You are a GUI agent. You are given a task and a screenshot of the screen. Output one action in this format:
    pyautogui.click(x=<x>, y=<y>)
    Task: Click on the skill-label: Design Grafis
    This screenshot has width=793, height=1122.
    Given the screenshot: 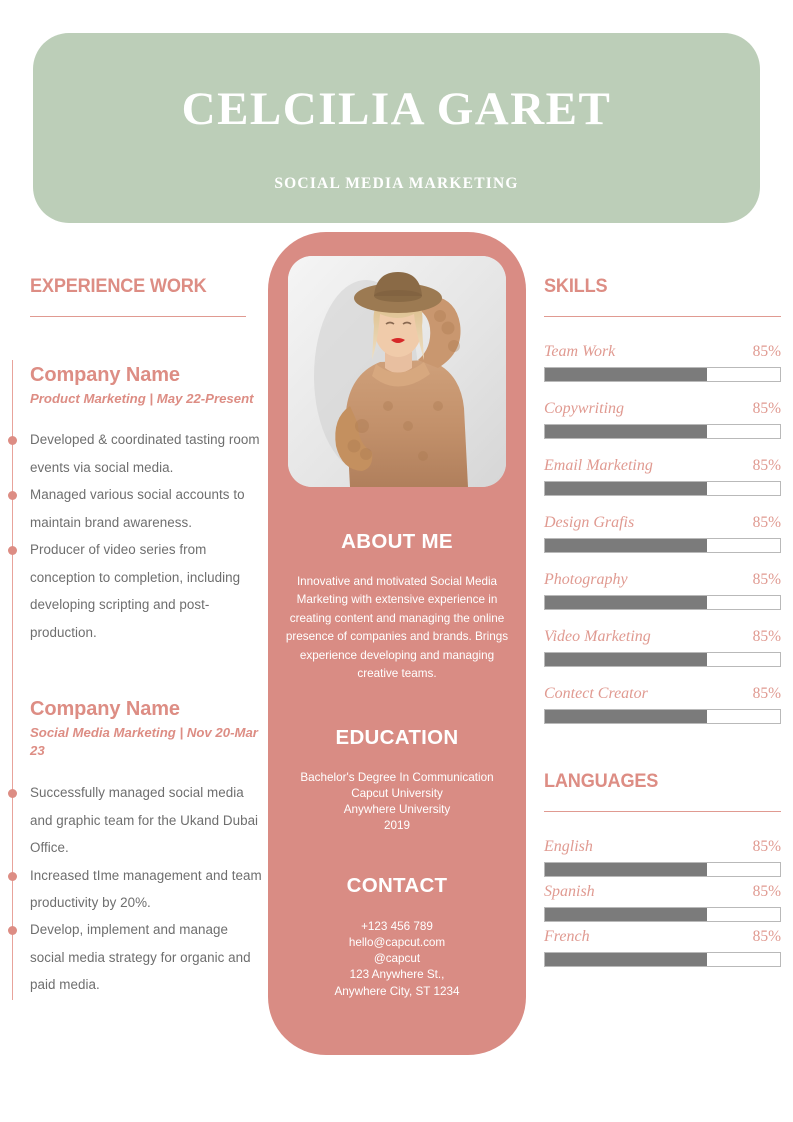 What is the action you would take?
    pyautogui.click(x=589, y=522)
    